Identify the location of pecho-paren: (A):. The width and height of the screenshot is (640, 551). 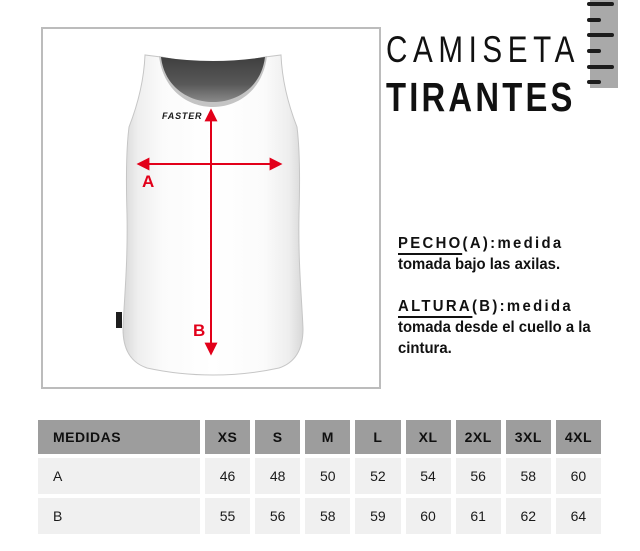
(480, 243).